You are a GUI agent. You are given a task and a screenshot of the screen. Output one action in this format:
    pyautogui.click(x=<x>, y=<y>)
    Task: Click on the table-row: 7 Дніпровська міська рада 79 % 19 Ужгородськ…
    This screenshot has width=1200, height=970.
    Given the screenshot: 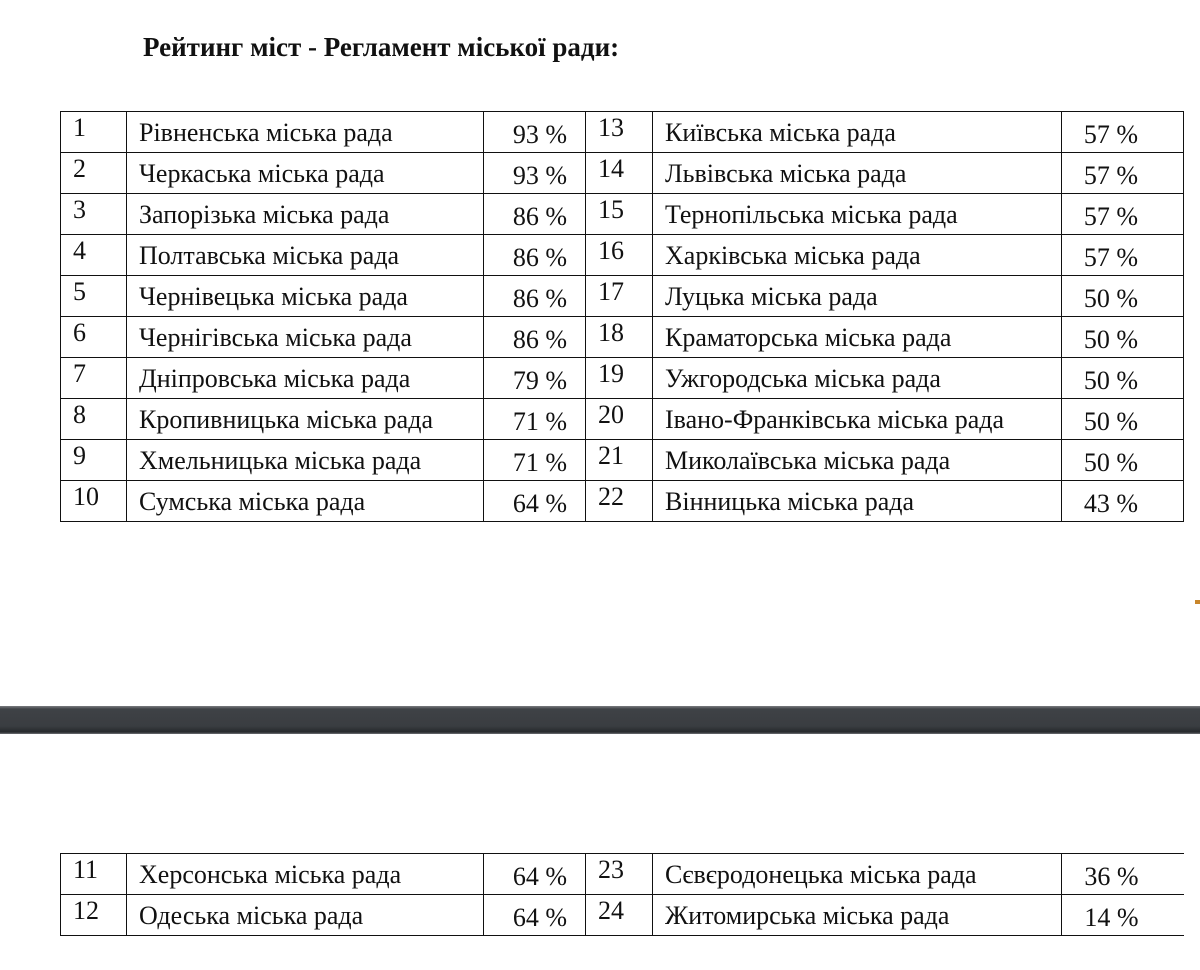 What is the action you would take?
    pyautogui.click(x=622, y=378)
    